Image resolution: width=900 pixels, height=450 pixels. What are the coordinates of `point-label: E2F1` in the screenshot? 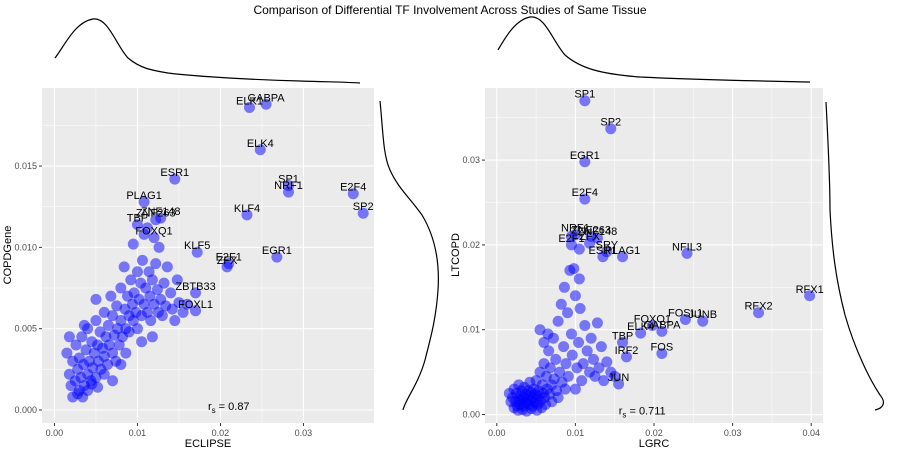 It's located at (571, 239).